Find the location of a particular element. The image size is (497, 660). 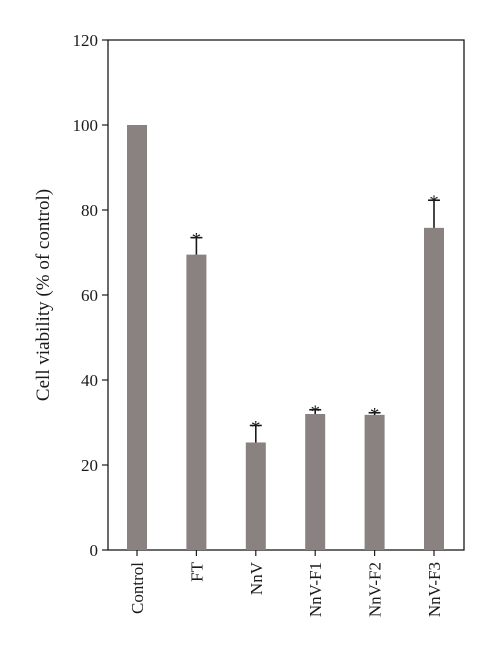

bar-nnv-f3 is located at coordinates (434, 388).